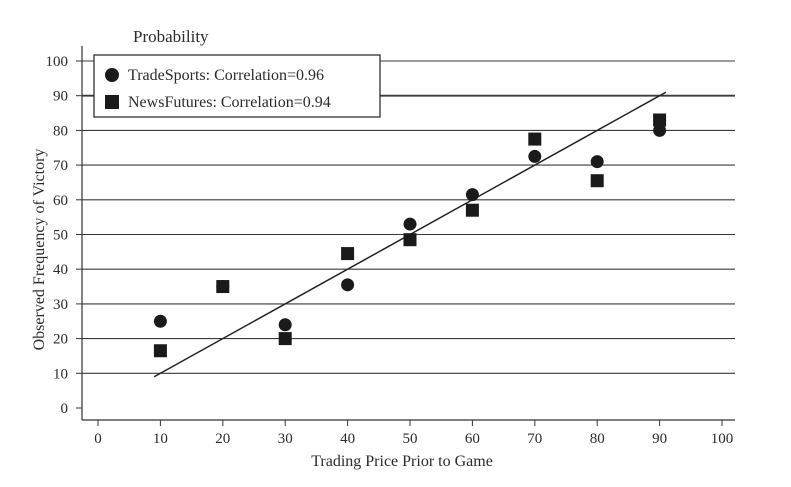 The height and width of the screenshot is (487, 791). Describe the element at coordinates (60, 340) in the screenshot. I see `y-tick-label-20: 20` at that location.